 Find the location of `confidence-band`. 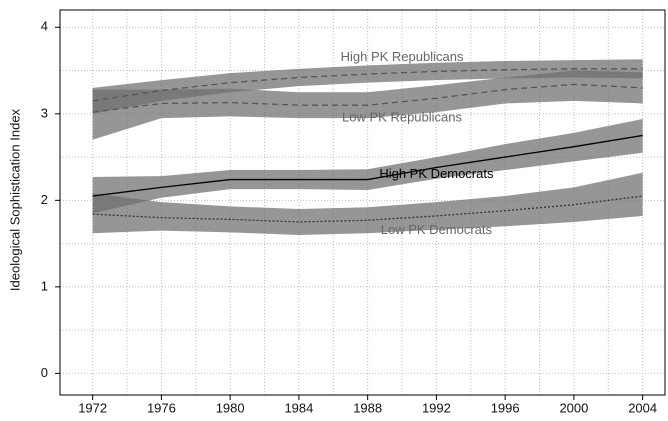

confidence-band is located at coordinates (367, 86).